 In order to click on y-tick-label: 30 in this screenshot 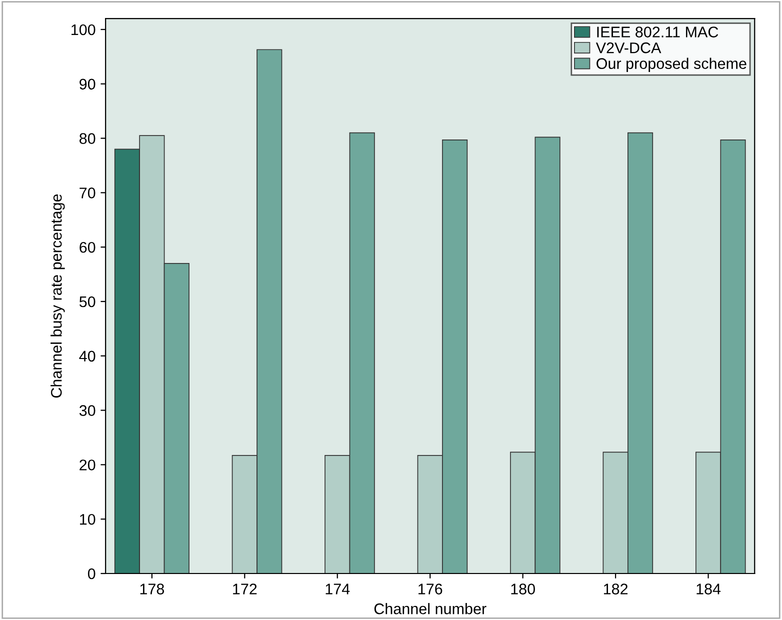, I will do `click(87, 410)`.